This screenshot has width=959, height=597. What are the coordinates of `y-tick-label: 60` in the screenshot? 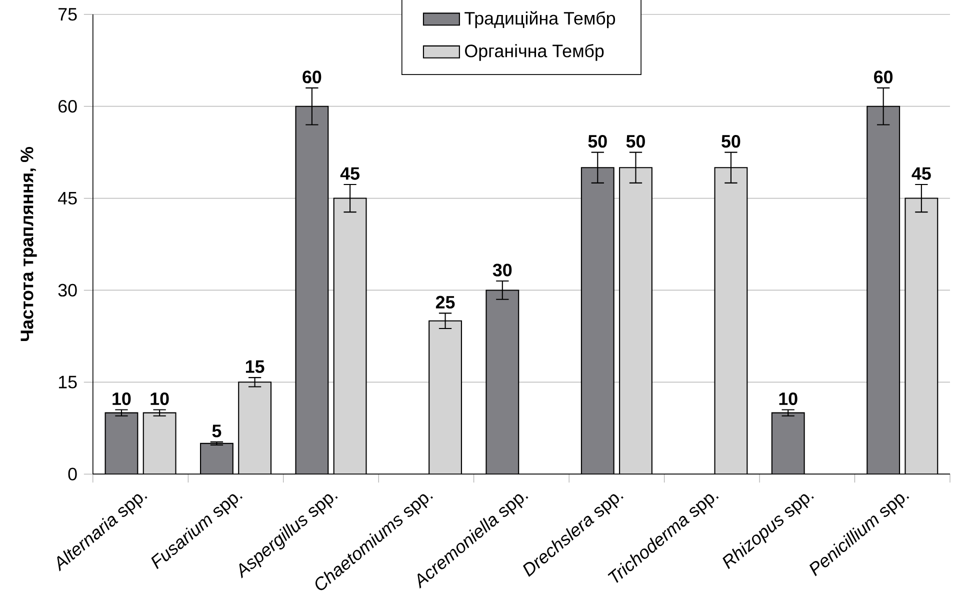 It's located at (67, 106).